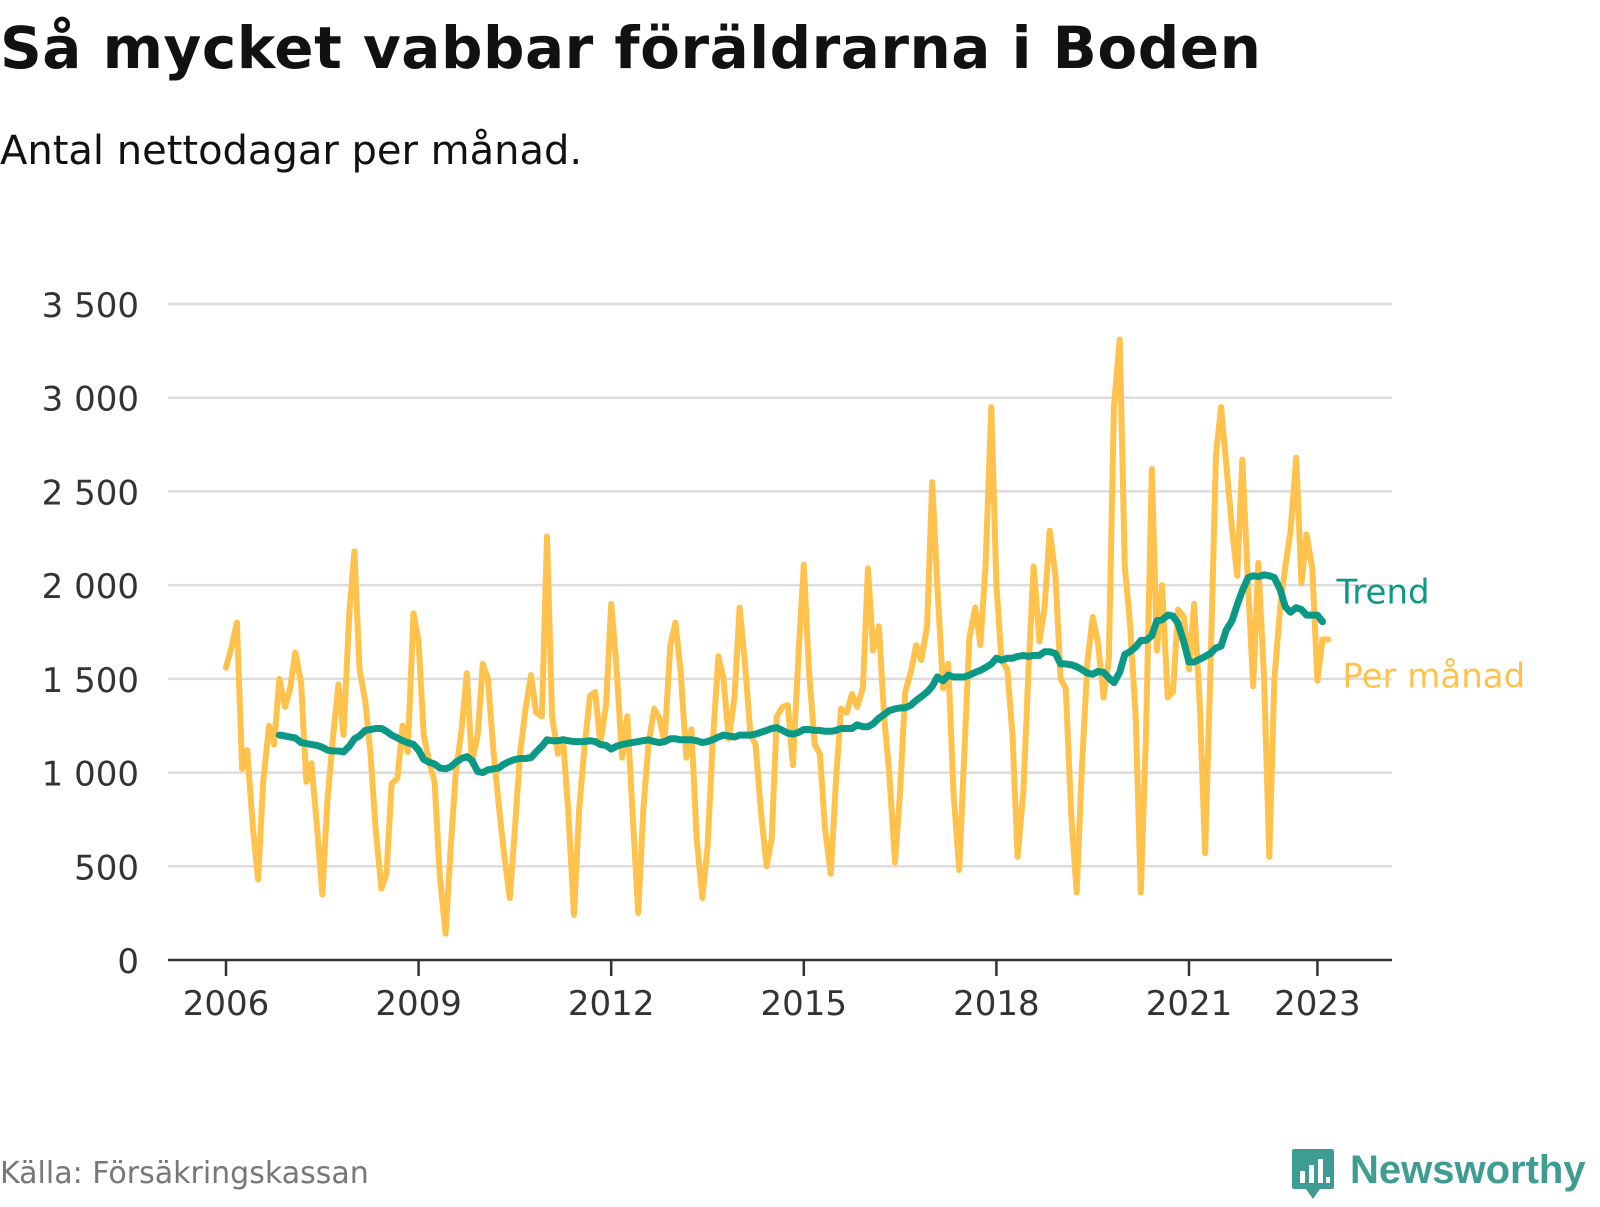 The height and width of the screenshot is (1207, 1600). I want to click on x-axis: 2006 2009 2012 2015 2018 2021 2023, so click(780, 991).